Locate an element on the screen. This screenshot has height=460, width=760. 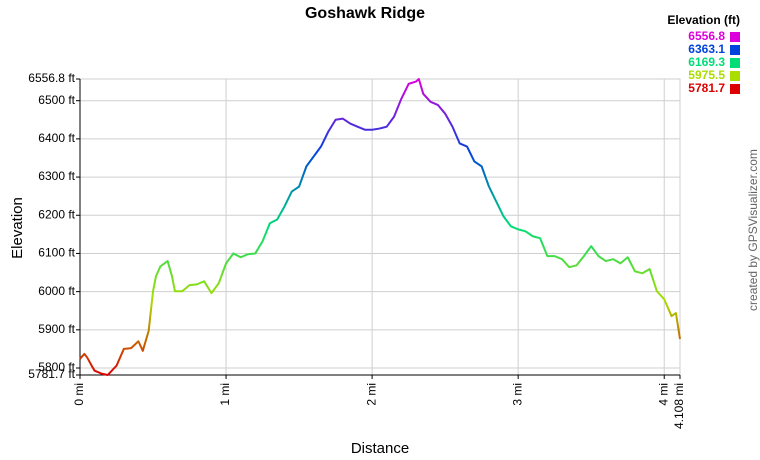
x-tick-label: 0 mi is located at coordinates (79, 394).